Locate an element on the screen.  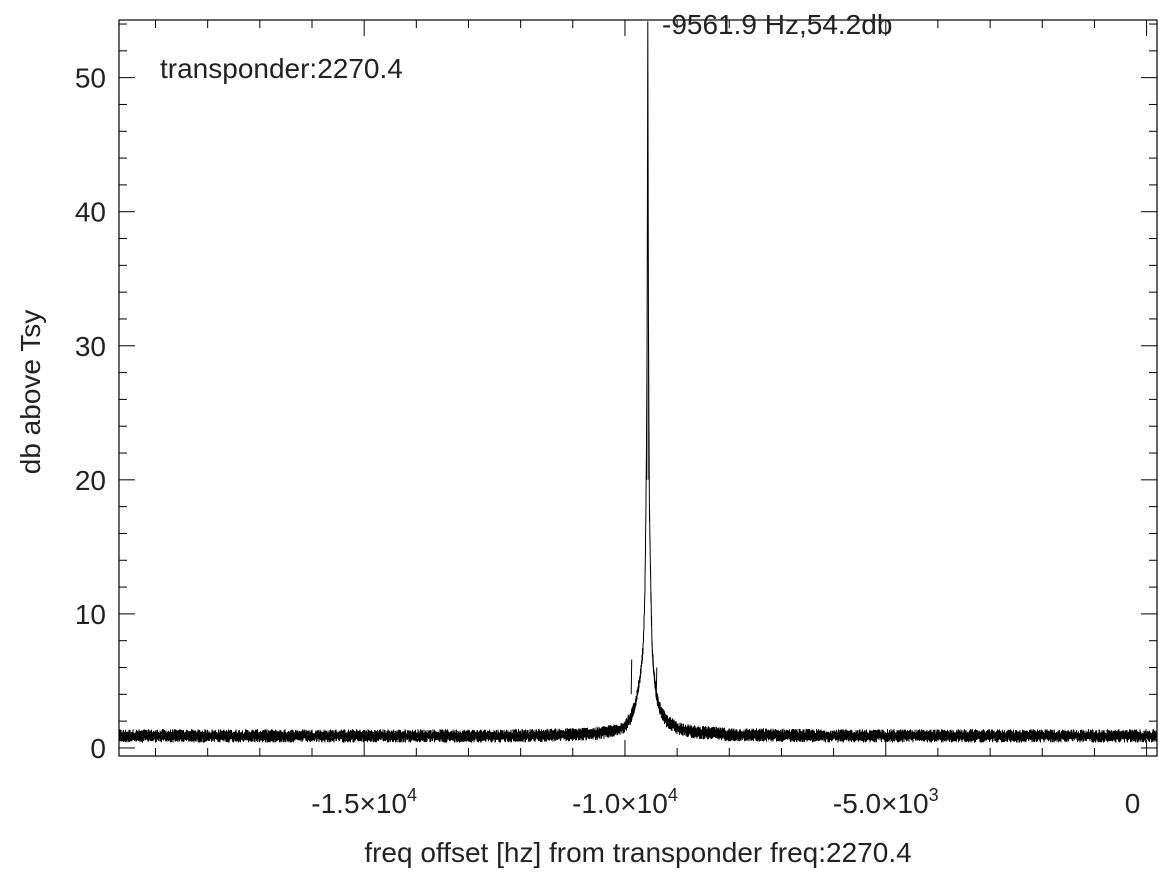
x-tick-mantissa: 0 is located at coordinates (1133, 803).